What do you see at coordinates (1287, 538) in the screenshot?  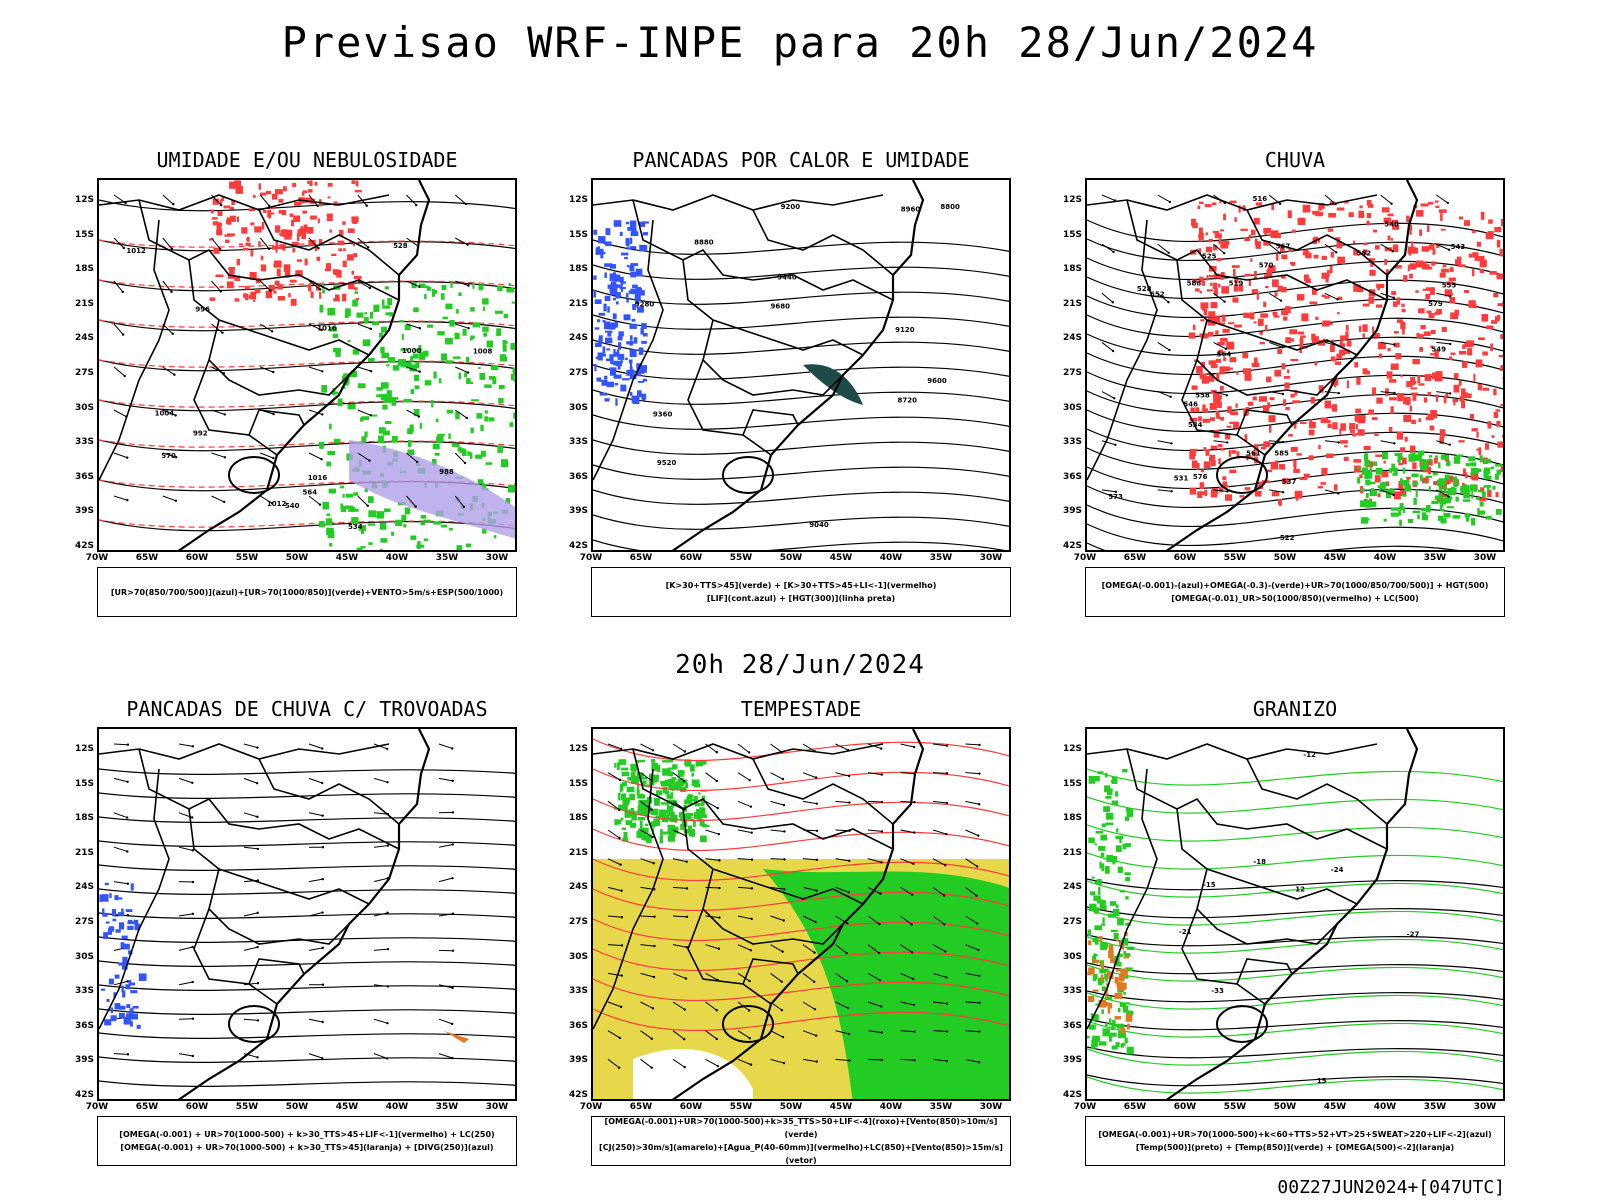 I see `svg-text: 522` at bounding box center [1287, 538].